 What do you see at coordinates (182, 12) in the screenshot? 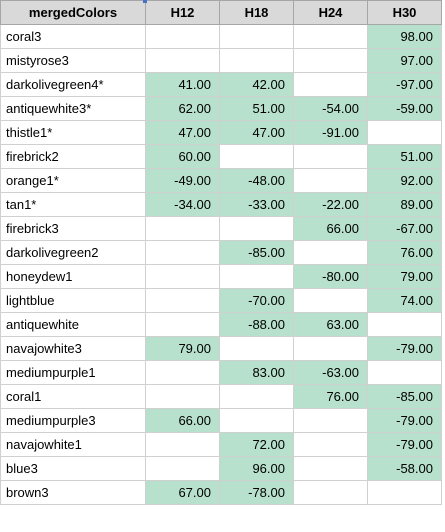
I see `header-cell-h12: H12` at bounding box center [182, 12].